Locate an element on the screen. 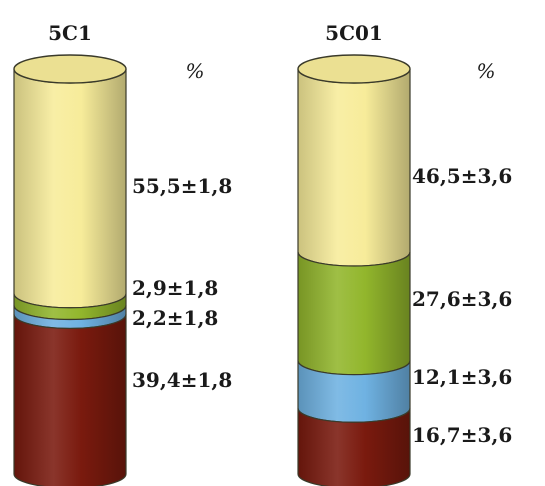  col-1-unit-label: % is located at coordinates (194, 71).